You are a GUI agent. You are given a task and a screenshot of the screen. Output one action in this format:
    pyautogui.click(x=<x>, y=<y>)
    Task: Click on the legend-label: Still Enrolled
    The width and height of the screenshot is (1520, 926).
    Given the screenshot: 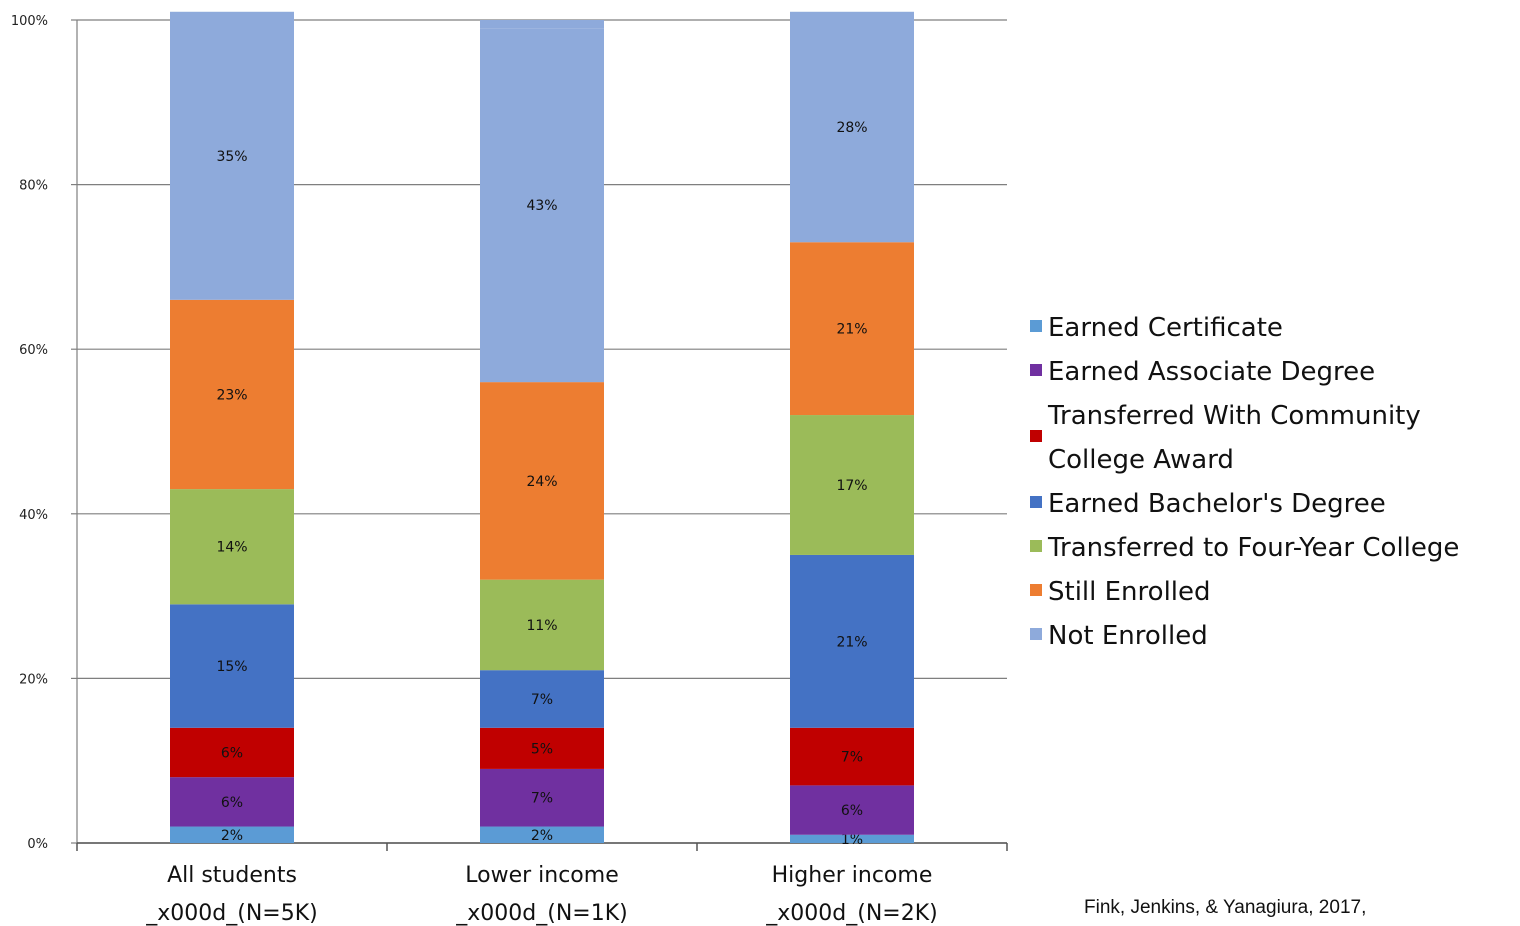 What is the action you would take?
    pyautogui.click(x=1129, y=592)
    